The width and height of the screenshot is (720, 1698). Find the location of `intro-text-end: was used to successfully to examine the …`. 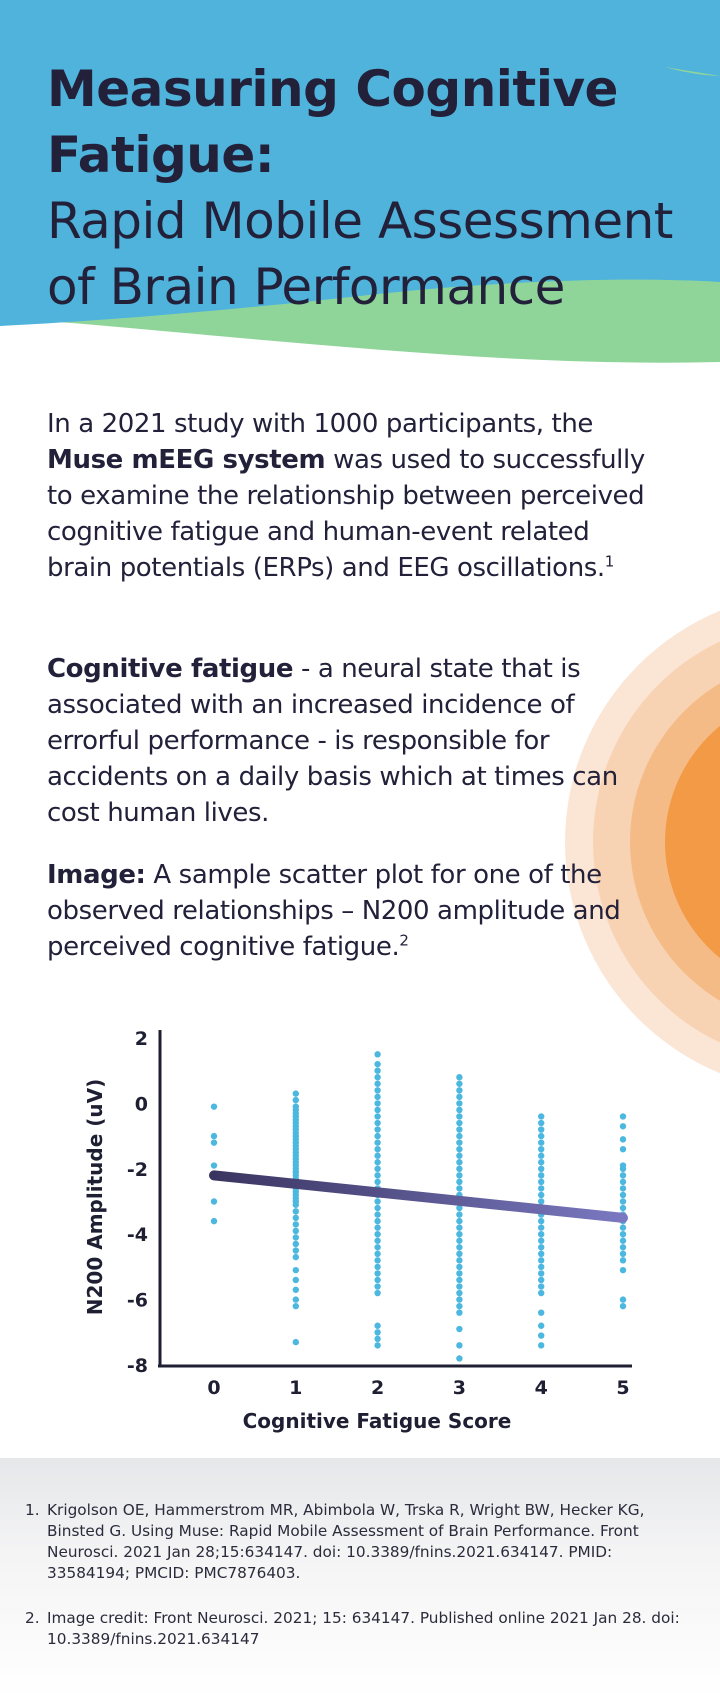

intro-text-end: was used to successfully to examine the … is located at coordinates (346, 514).